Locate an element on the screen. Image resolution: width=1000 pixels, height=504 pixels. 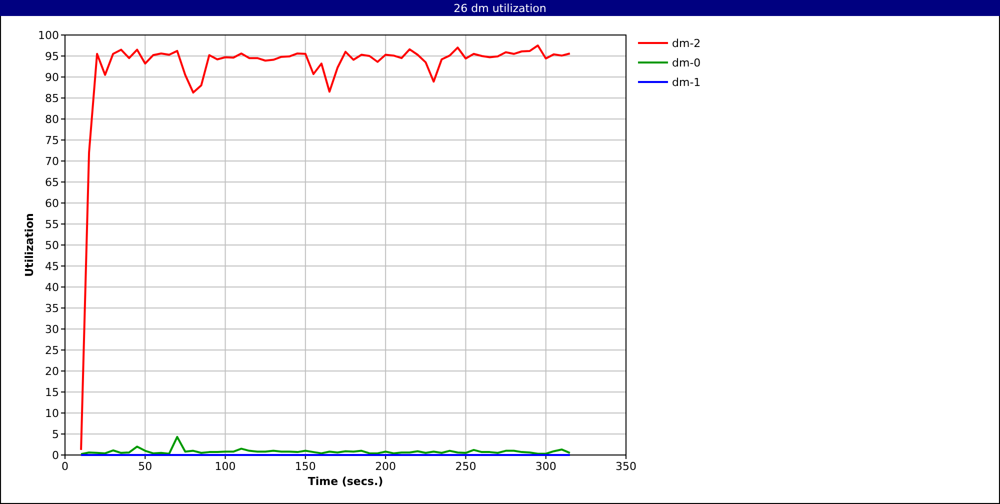
x-tick-label: 50 is located at coordinates (145, 466).